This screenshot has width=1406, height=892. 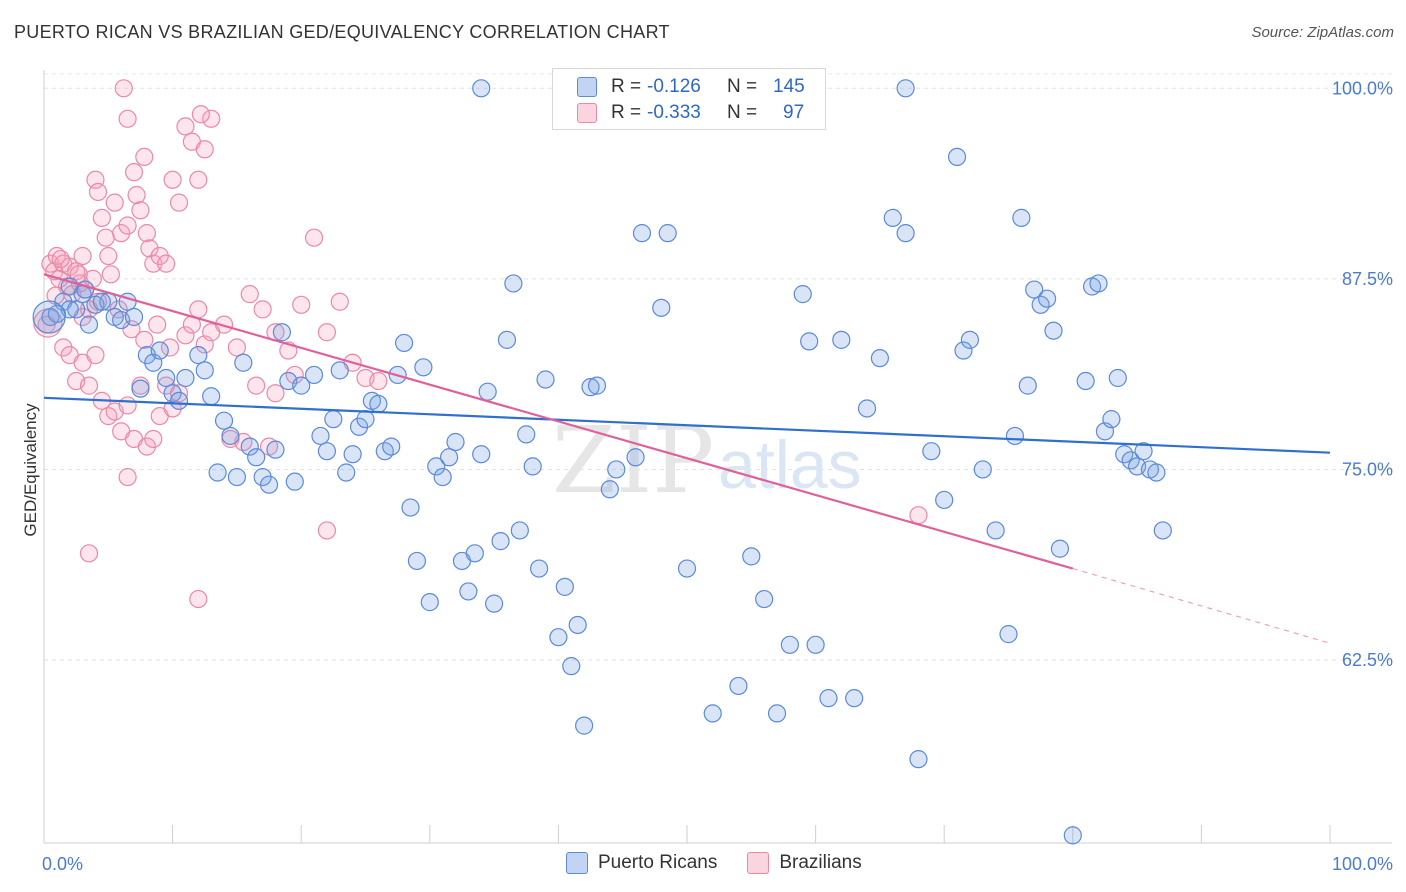 I want to click on legend-r-value: -0.126, so click(x=674, y=86).